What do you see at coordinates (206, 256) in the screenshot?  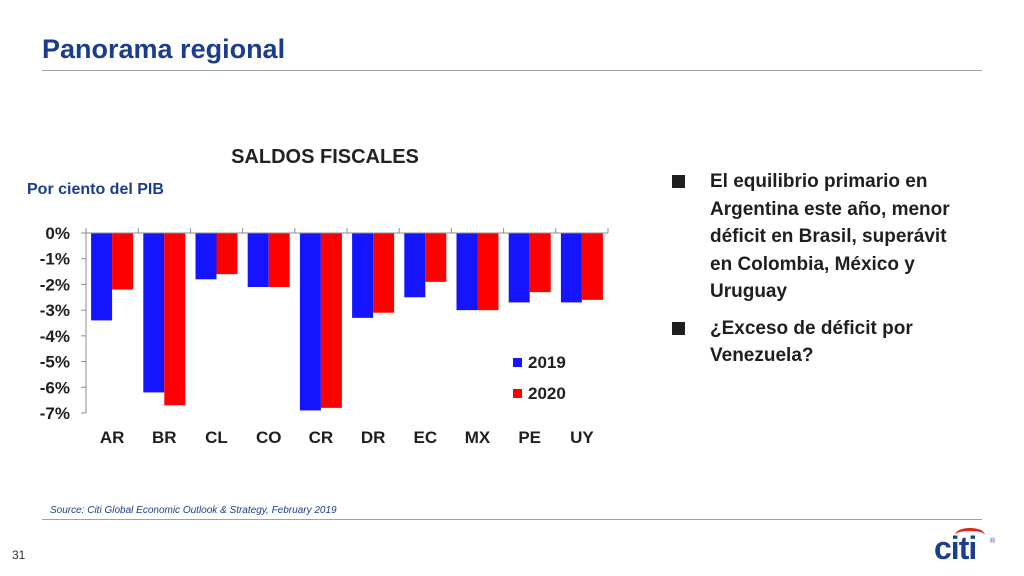 I see `bar-2019-cl` at bounding box center [206, 256].